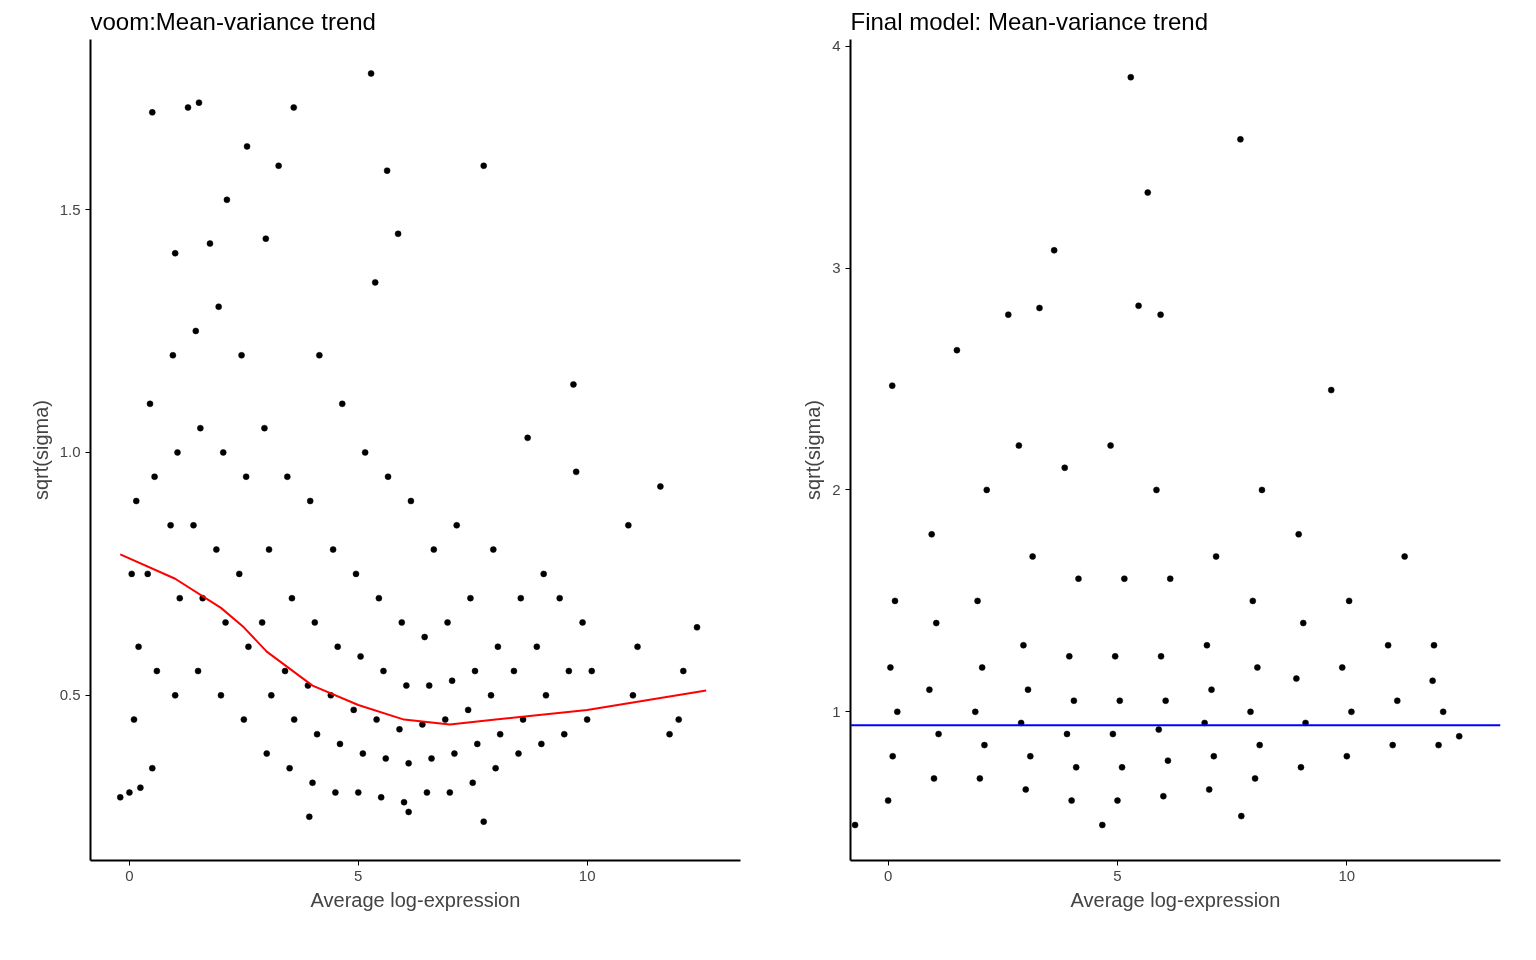  What do you see at coordinates (413, 639) in the screenshot?
I see `line-series` at bounding box center [413, 639].